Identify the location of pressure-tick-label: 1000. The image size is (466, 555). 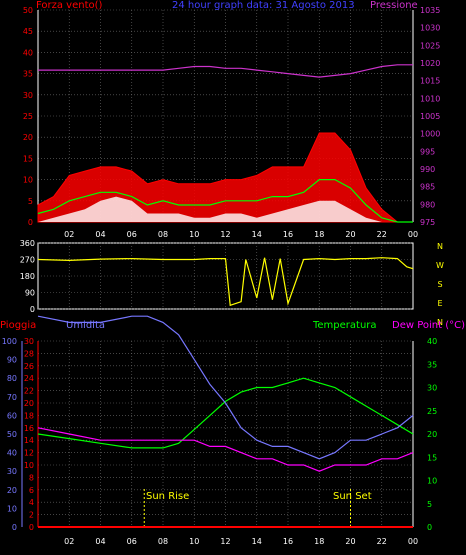
(430, 134).